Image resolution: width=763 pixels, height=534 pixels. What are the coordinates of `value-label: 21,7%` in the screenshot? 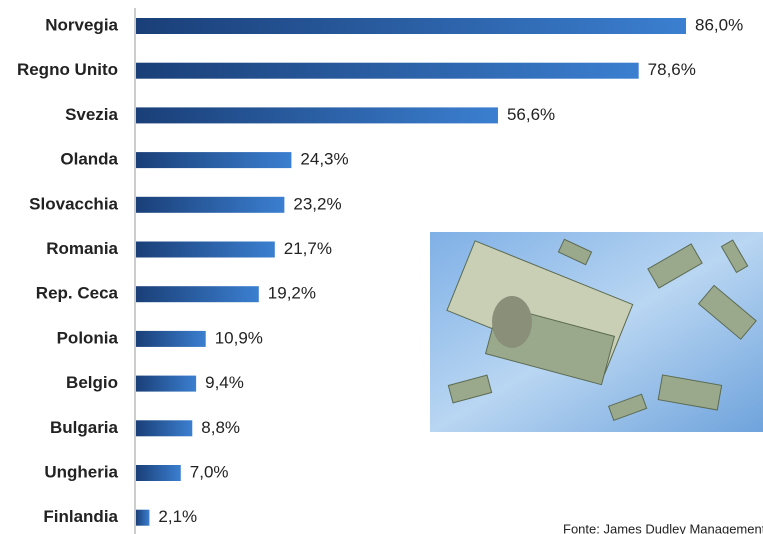 It's located at (308, 248).